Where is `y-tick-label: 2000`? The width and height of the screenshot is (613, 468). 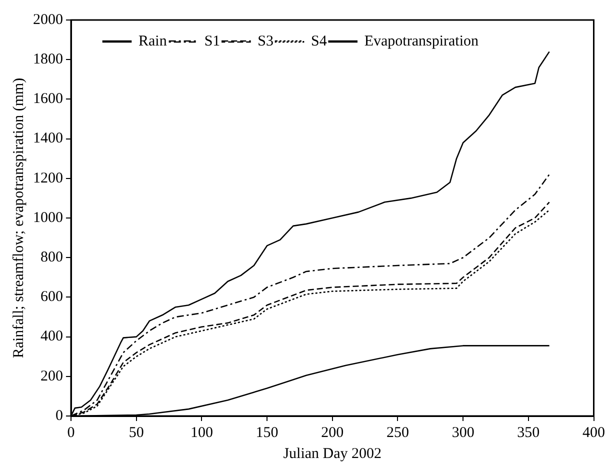
y-tick-label: 2000 is located at coordinates (48, 20).